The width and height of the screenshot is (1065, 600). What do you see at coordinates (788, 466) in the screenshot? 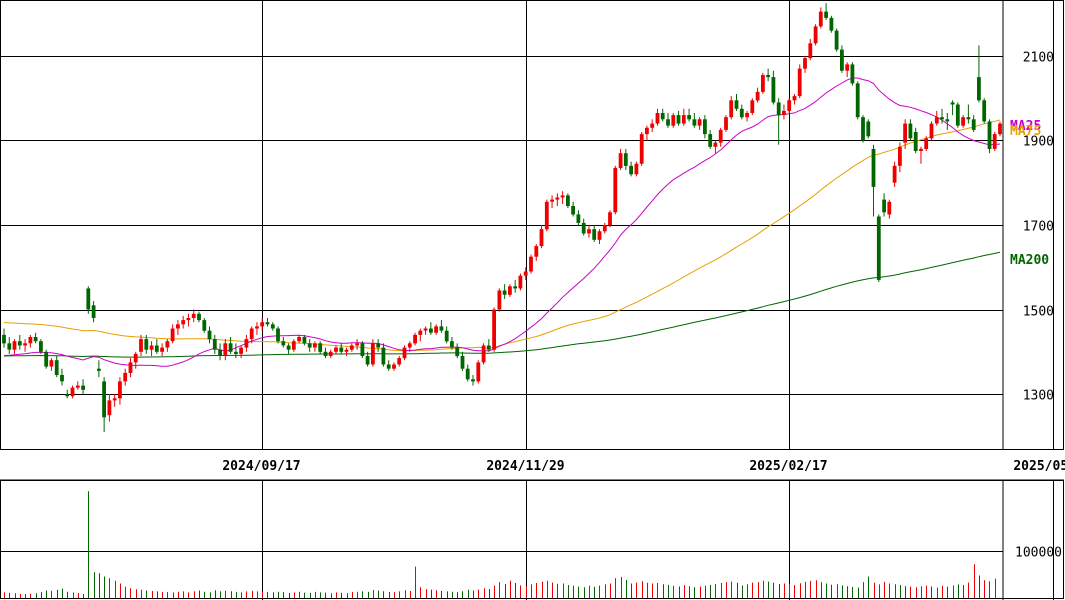
I see `date-tick-label: 2025/02/17` at bounding box center [788, 466].